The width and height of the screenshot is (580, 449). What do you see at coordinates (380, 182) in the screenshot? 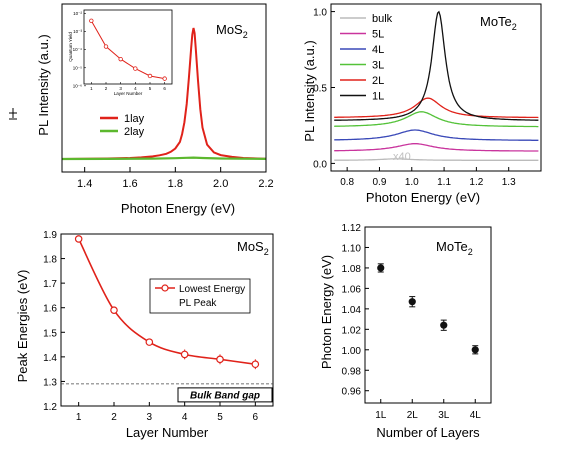
I see `mote2-pl-xtick-label: 0.9` at bounding box center [380, 182].